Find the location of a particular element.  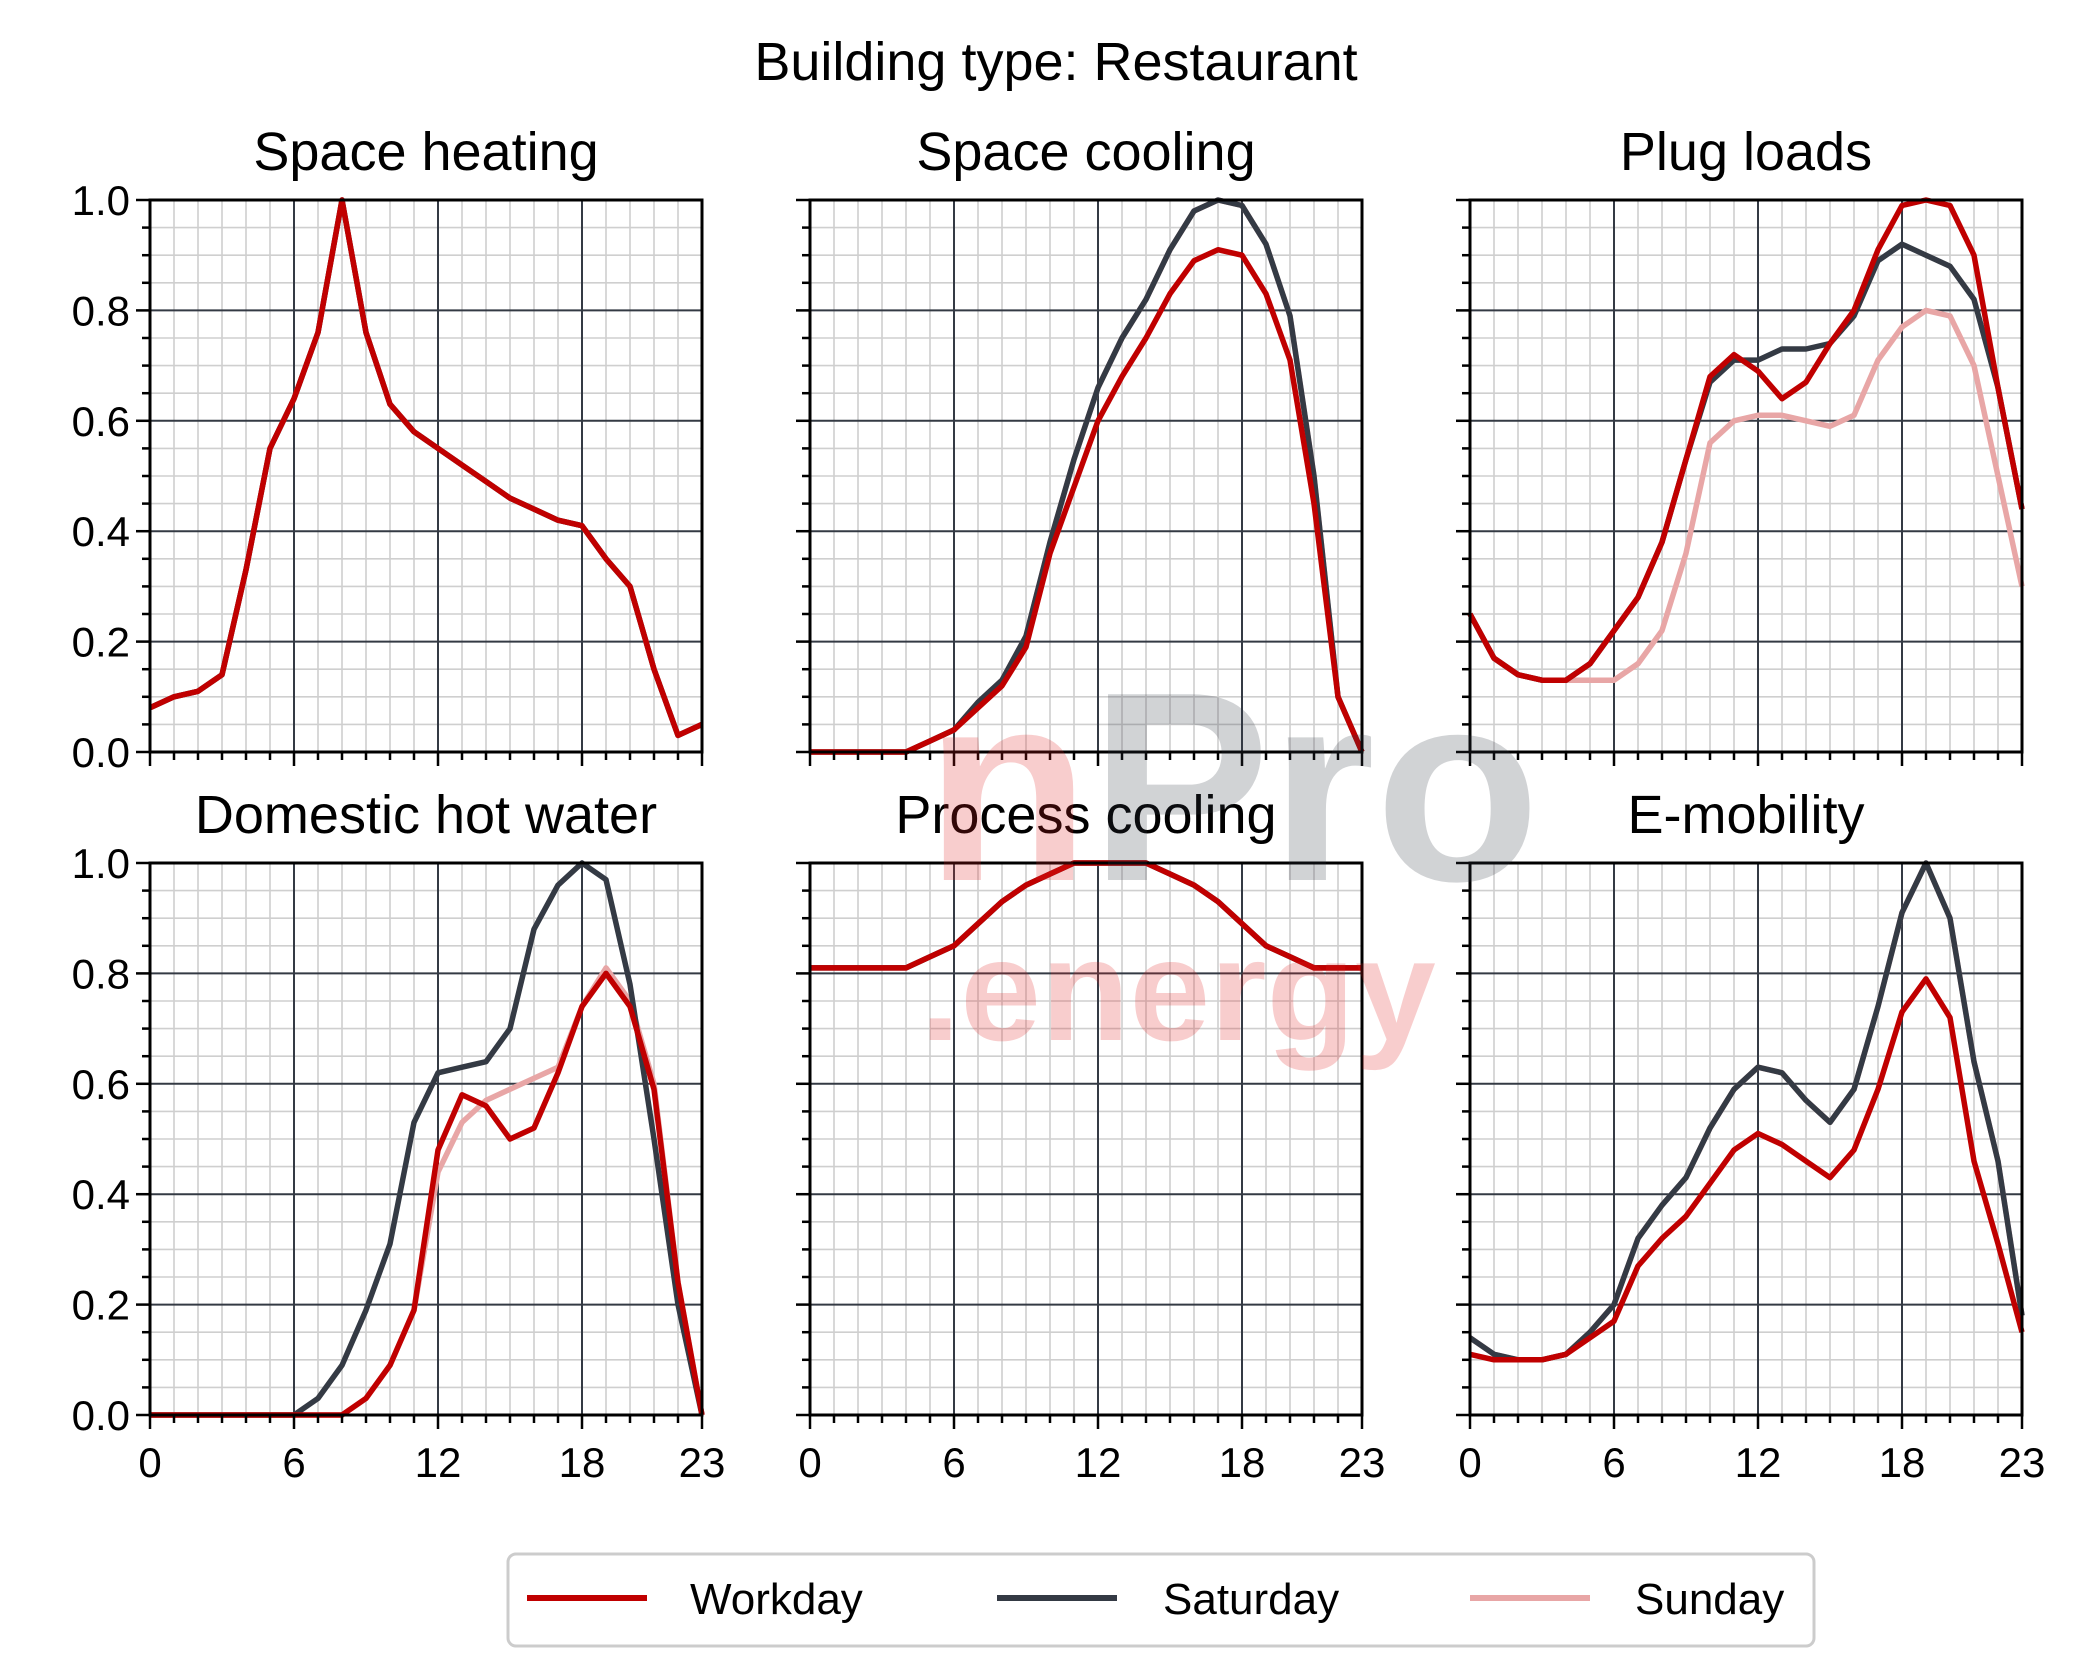

panel-title-plug-loads: Plug loads is located at coordinates (1746, 152).